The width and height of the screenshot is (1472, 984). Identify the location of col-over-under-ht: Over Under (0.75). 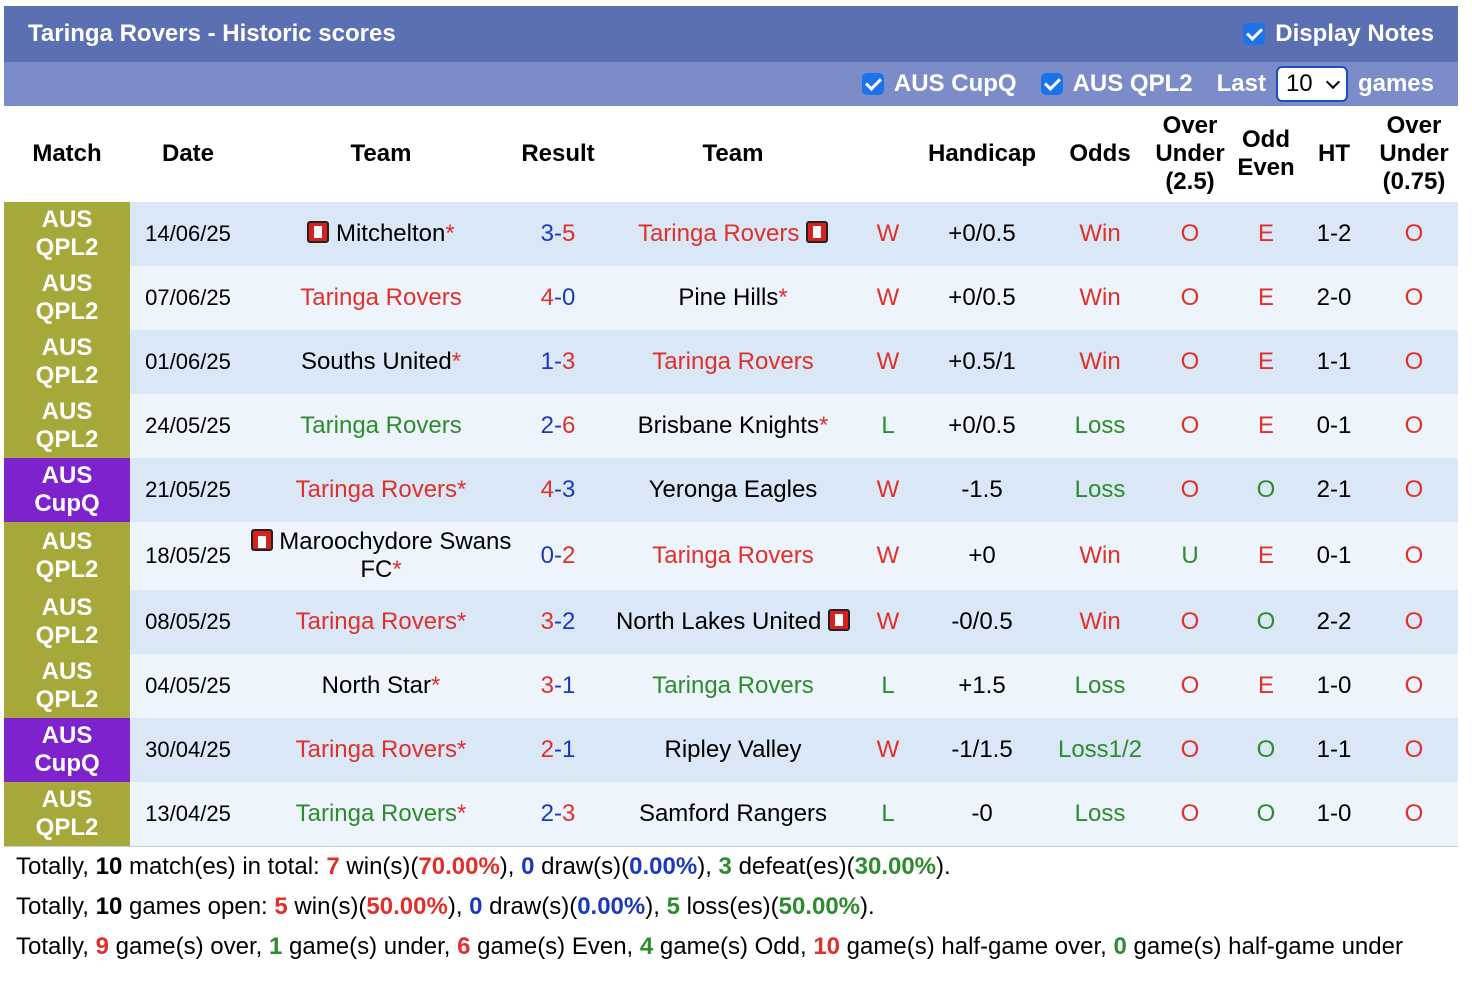
(1414, 154).